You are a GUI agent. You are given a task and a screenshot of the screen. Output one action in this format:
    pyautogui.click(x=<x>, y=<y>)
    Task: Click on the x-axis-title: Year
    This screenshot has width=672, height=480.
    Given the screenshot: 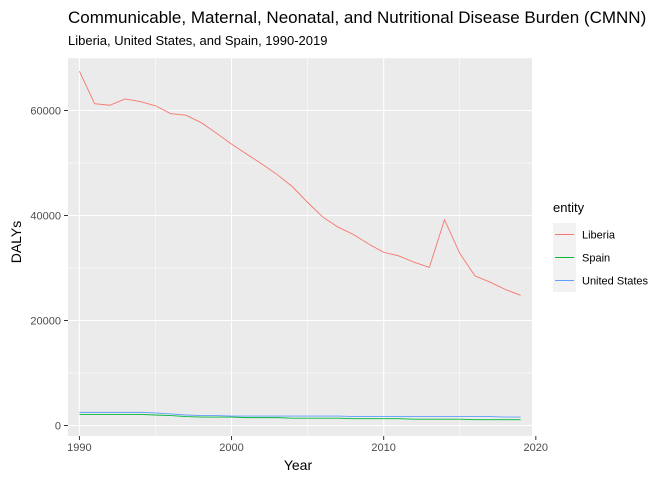 What is the action you would take?
    pyautogui.click(x=298, y=465)
    